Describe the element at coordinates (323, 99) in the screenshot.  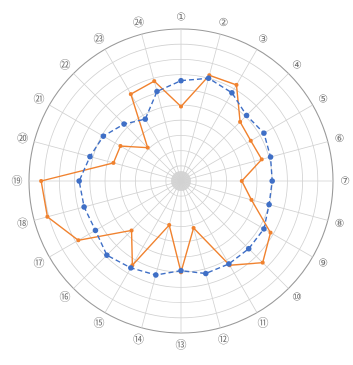
I see `category-label: ⑤` at that location.